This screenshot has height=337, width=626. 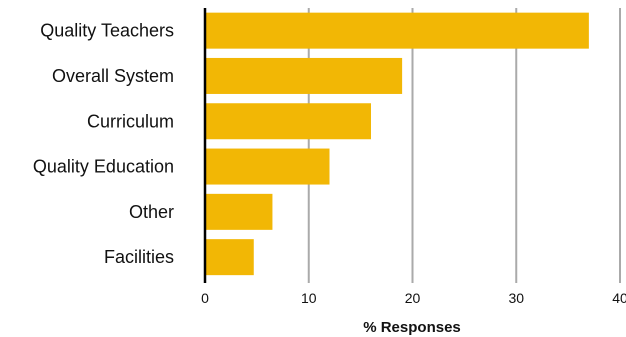 What do you see at coordinates (304, 75) in the screenshot?
I see `bar-overall-system` at bounding box center [304, 75].